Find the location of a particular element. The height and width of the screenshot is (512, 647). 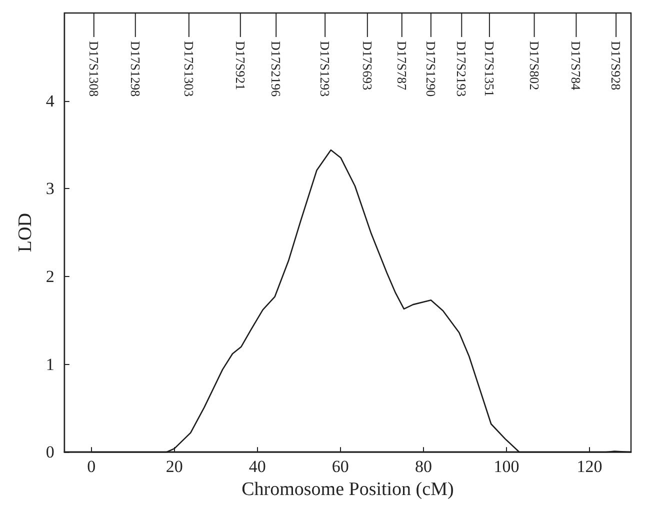

x-tick-label: 40 is located at coordinates (257, 466).